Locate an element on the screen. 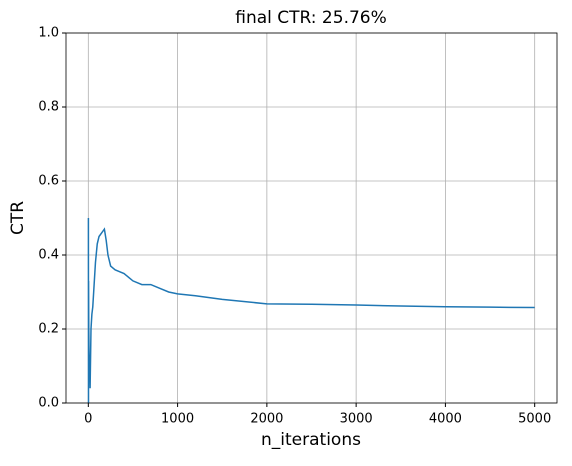 The width and height of the screenshot is (572, 466). y-tick-label: 1.0 is located at coordinates (48, 33).